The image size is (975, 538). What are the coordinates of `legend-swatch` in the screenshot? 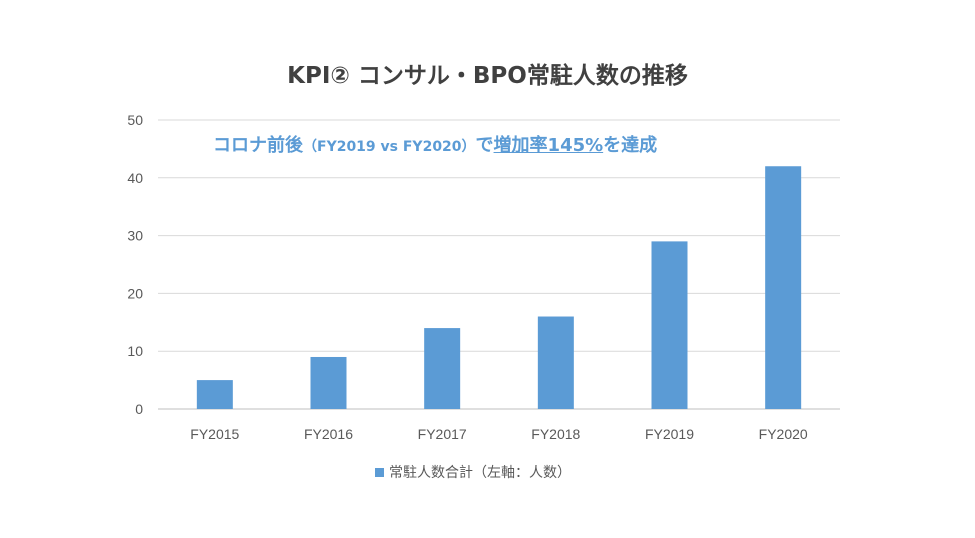 It's located at (379, 472).